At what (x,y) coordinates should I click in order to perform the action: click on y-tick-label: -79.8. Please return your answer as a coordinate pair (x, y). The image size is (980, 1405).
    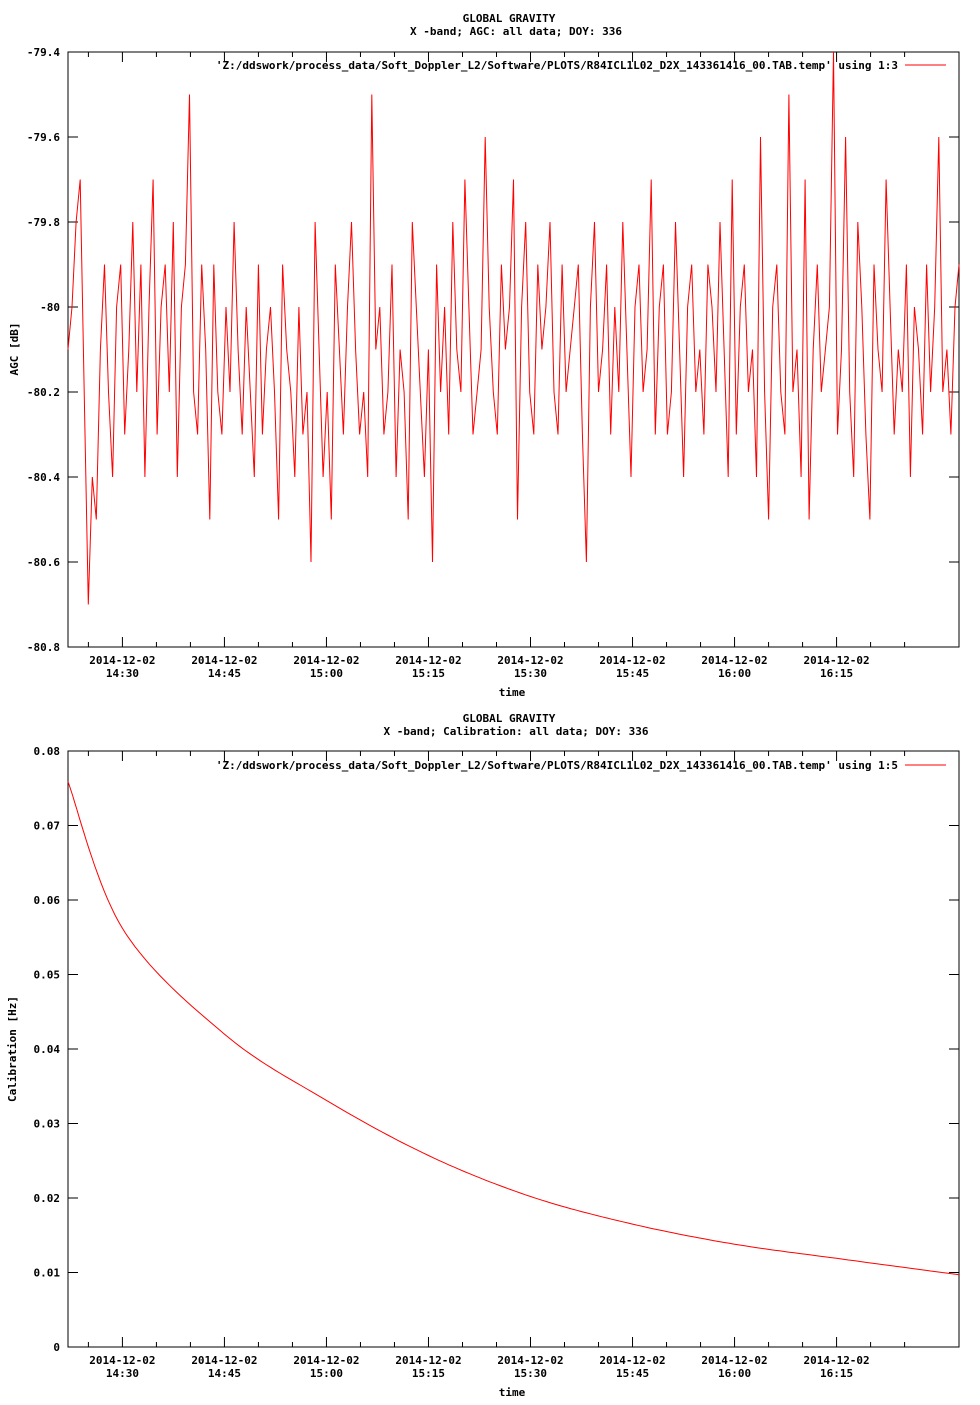
    Looking at the image, I should click on (43, 222).